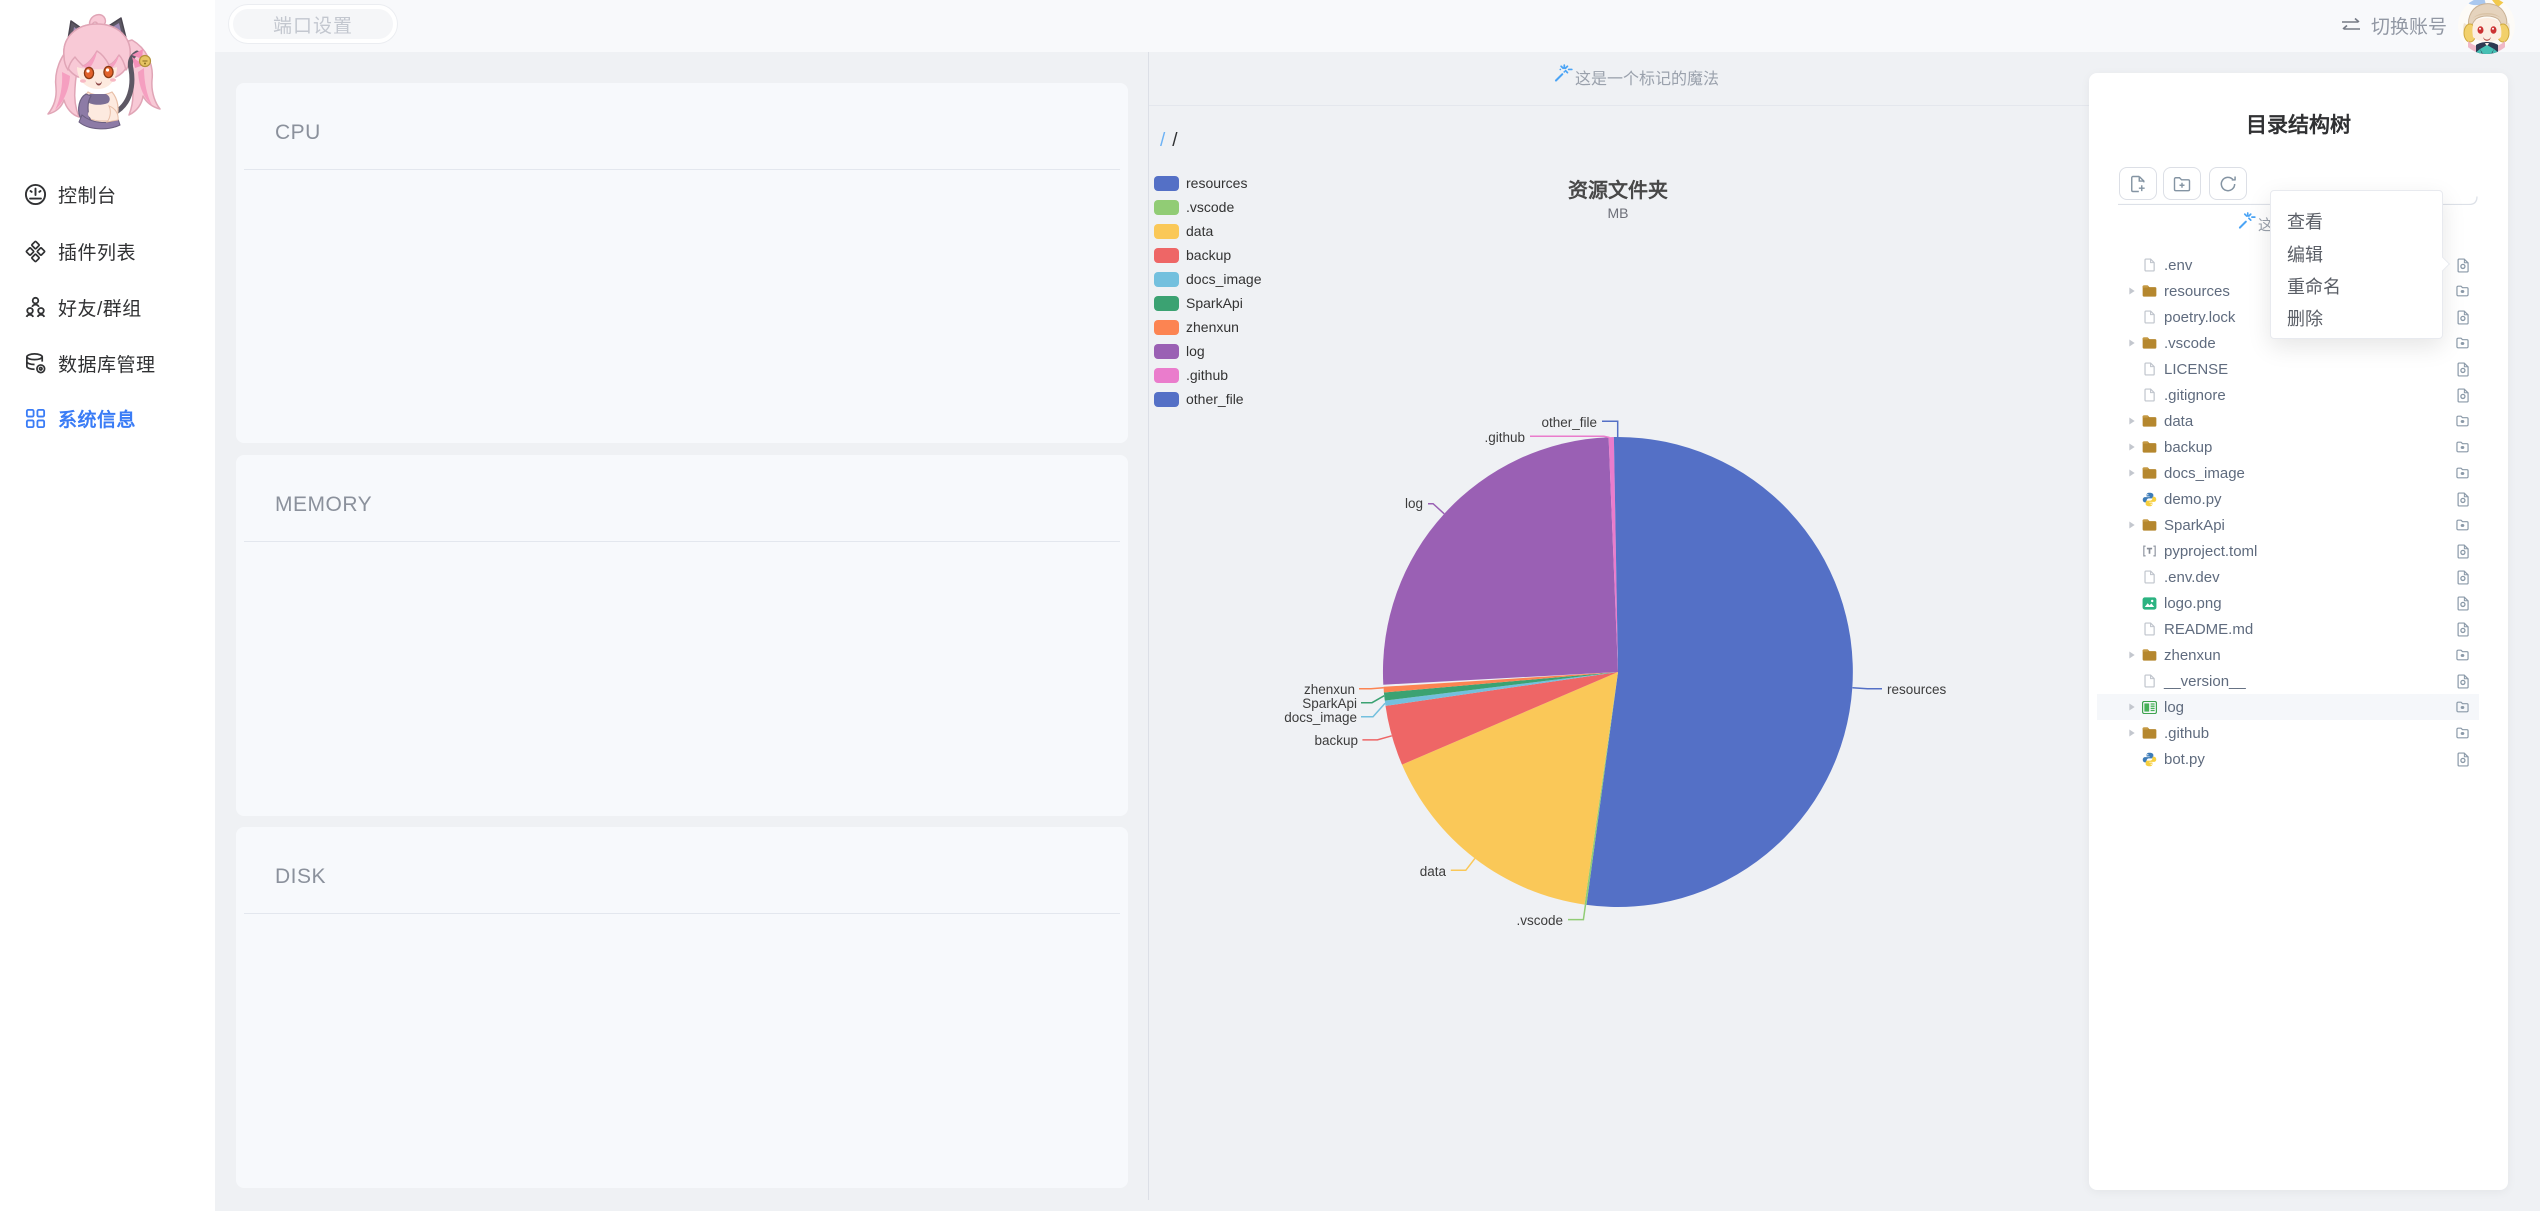  Describe the element at coordinates (1917, 689) in the screenshot. I see `svg-text: resources` at that location.